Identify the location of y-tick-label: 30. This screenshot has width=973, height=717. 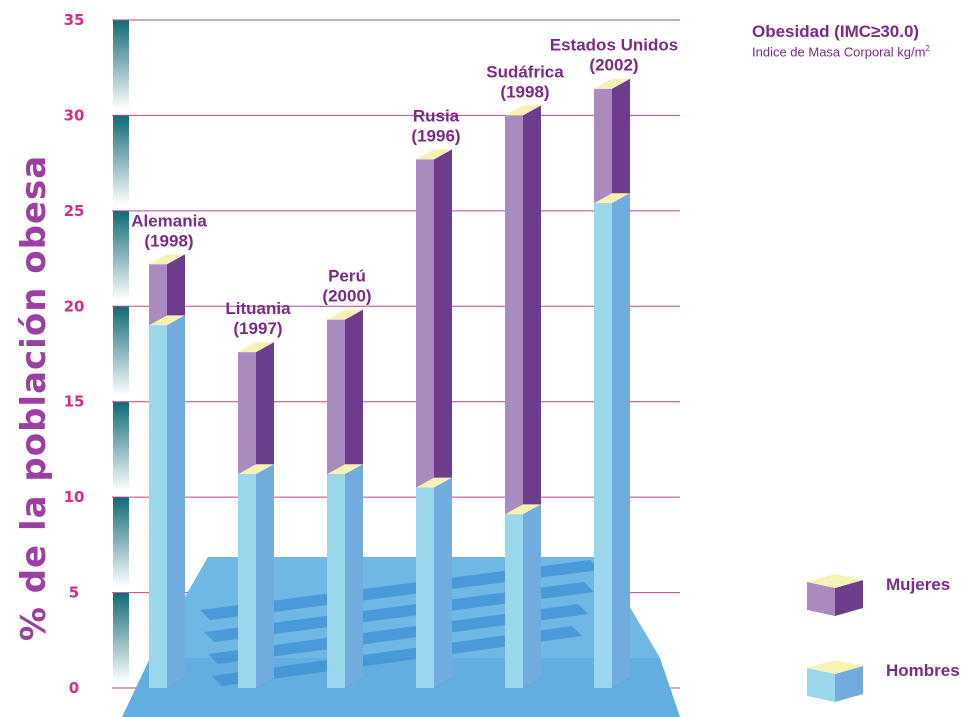
(74, 115).